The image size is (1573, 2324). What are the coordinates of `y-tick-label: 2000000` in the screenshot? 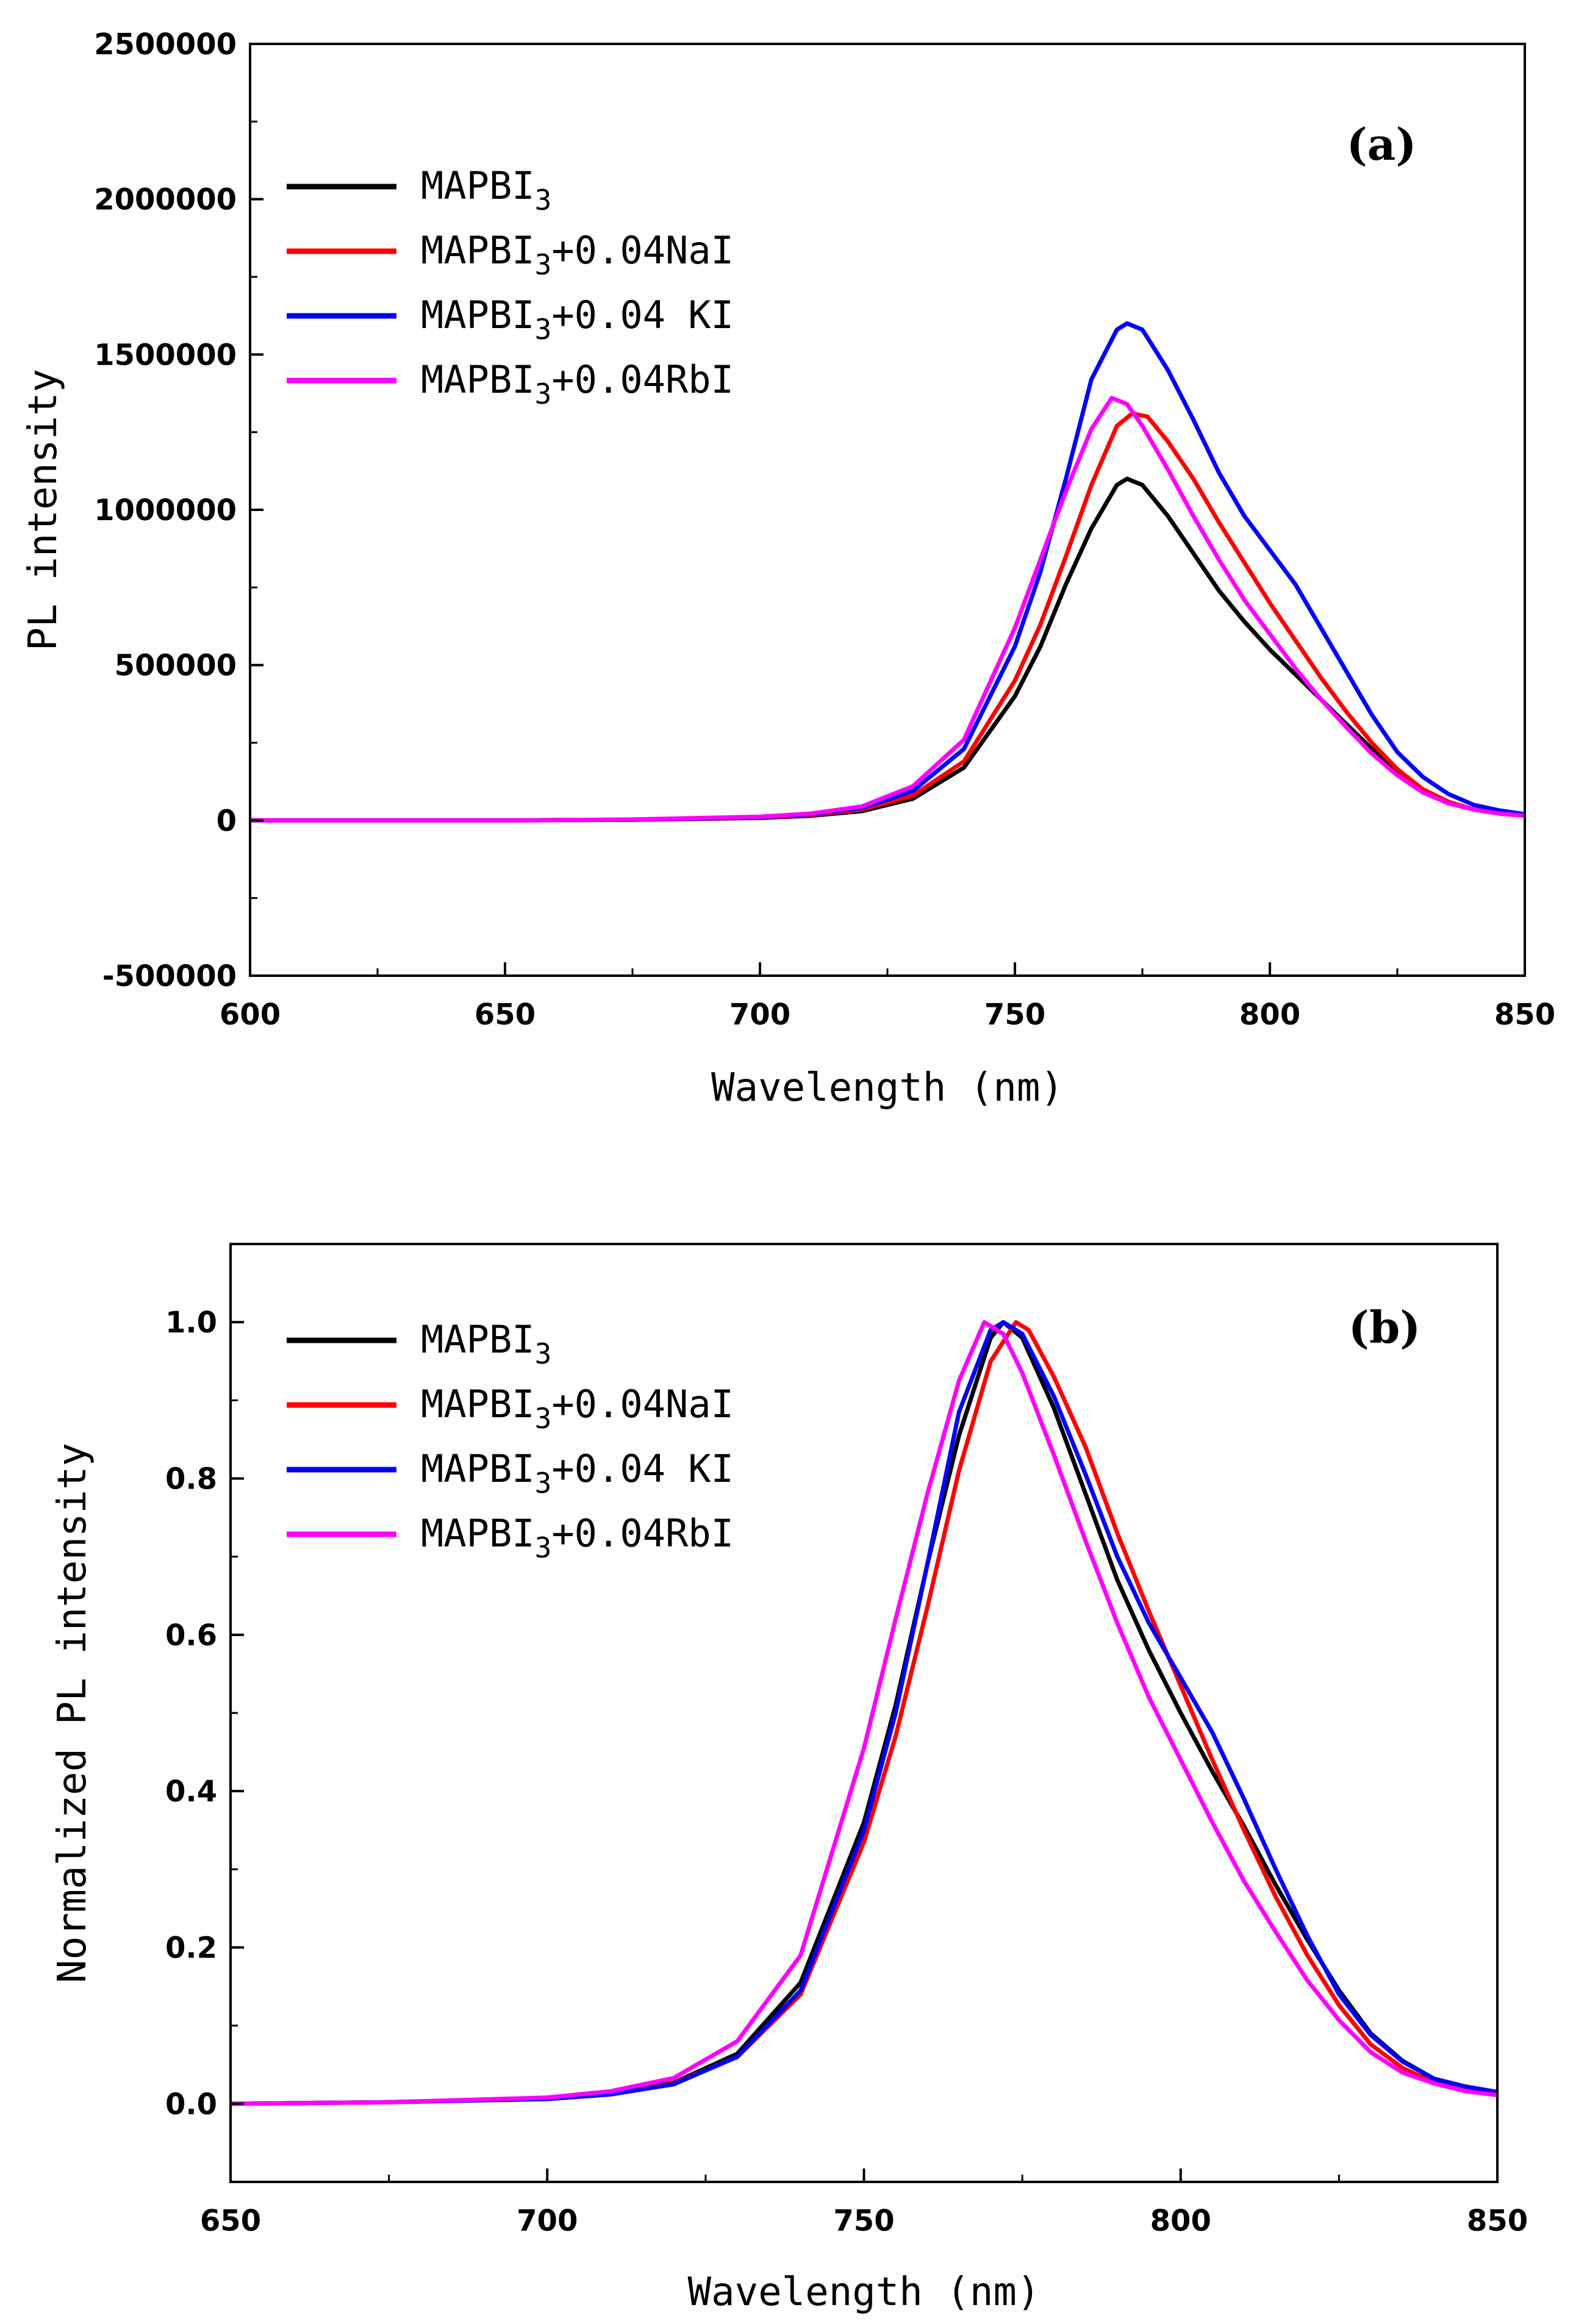 It's located at (165, 200).